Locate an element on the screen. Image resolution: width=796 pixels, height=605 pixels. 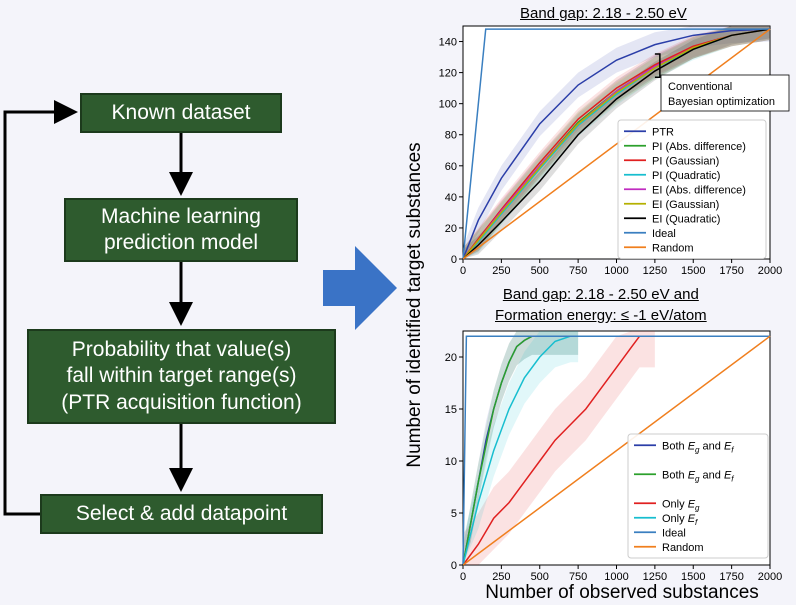
ptr-line1: Probability that value(s) is located at coordinates (181, 350).